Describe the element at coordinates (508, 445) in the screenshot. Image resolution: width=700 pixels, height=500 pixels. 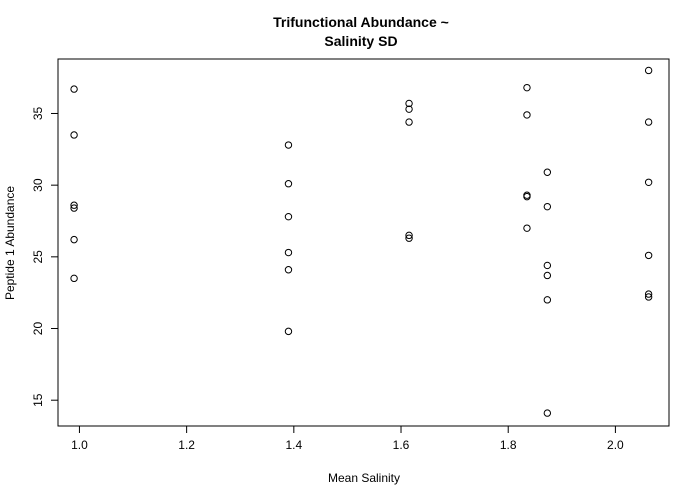
I see `x-tick-label: 1.8` at that location.